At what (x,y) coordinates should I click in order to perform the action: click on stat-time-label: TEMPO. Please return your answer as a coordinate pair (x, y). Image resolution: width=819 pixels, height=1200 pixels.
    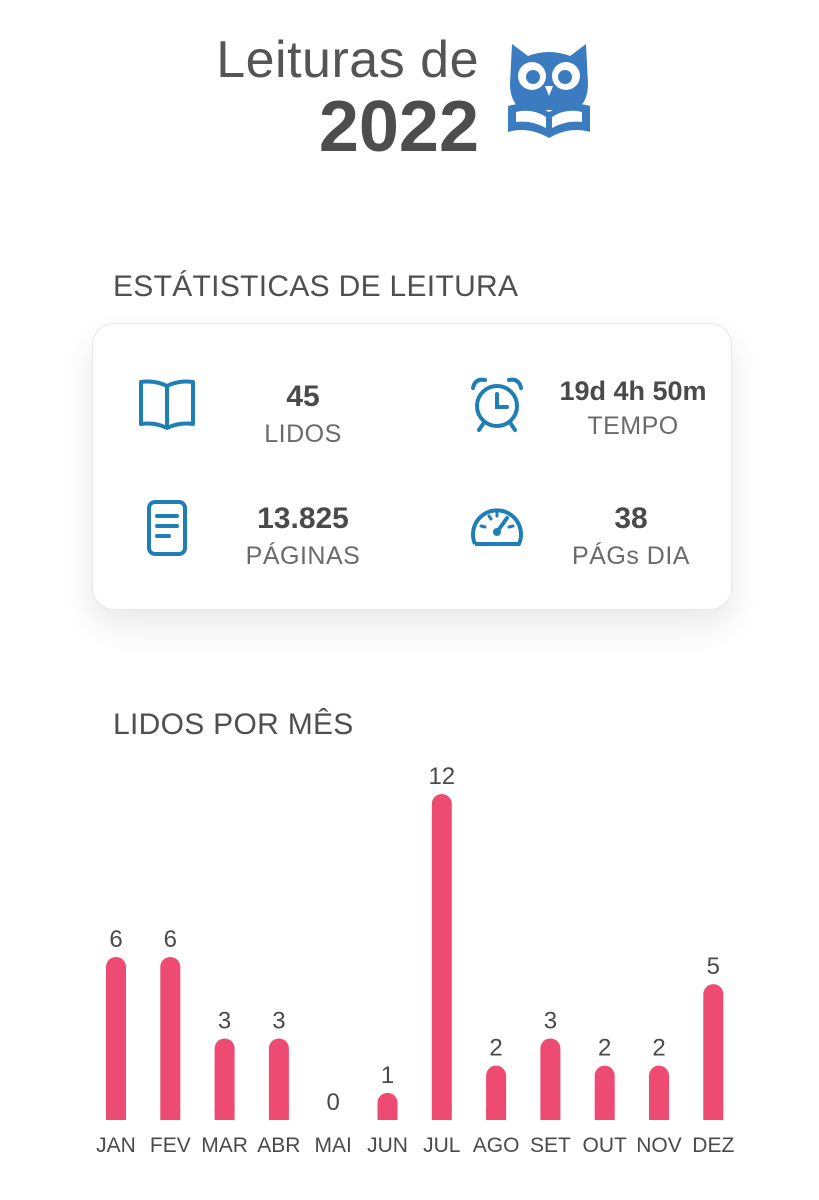
    Looking at the image, I should click on (633, 426).